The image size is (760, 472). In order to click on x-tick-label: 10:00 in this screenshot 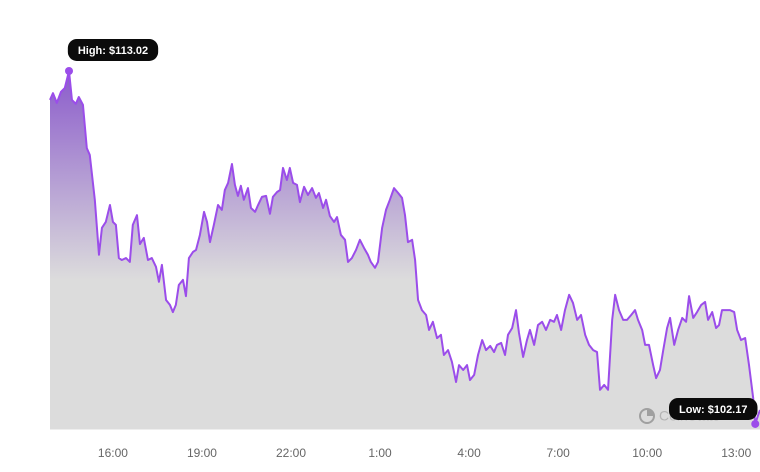, I will do `click(647, 453)`.